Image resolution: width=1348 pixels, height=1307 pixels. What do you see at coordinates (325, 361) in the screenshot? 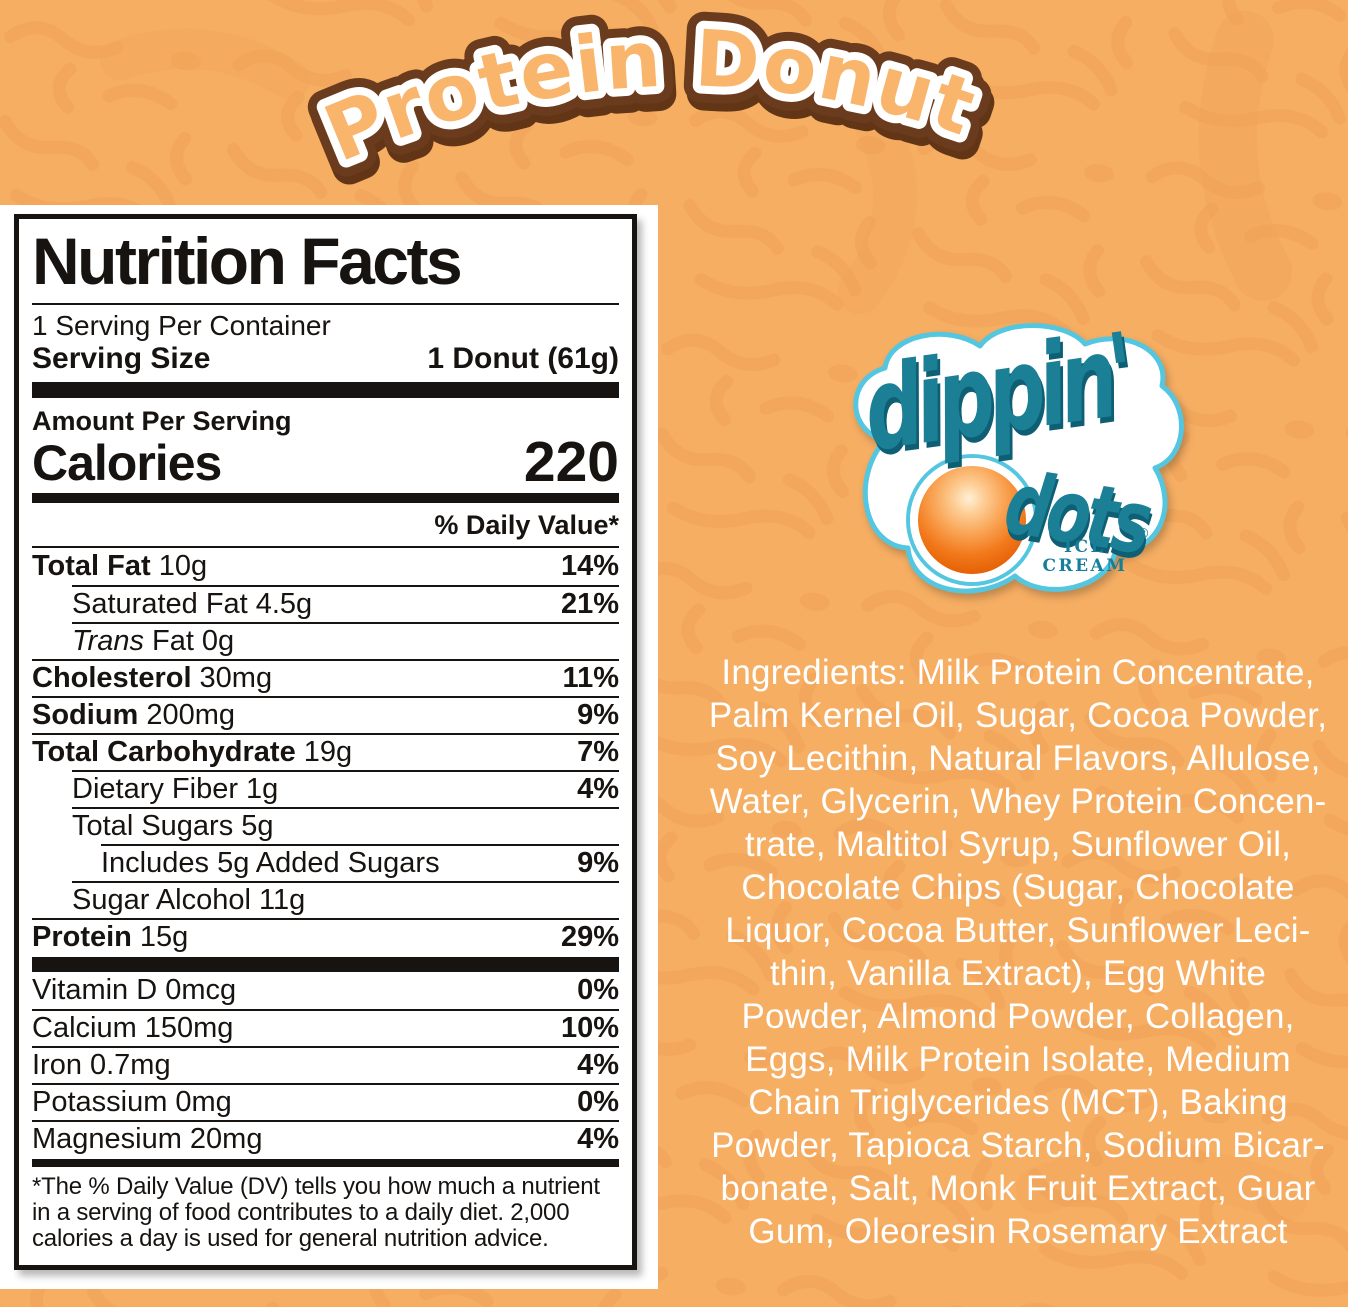
I see `serving-size-row: Serving Size 1 Donut (61g)` at bounding box center [325, 361].